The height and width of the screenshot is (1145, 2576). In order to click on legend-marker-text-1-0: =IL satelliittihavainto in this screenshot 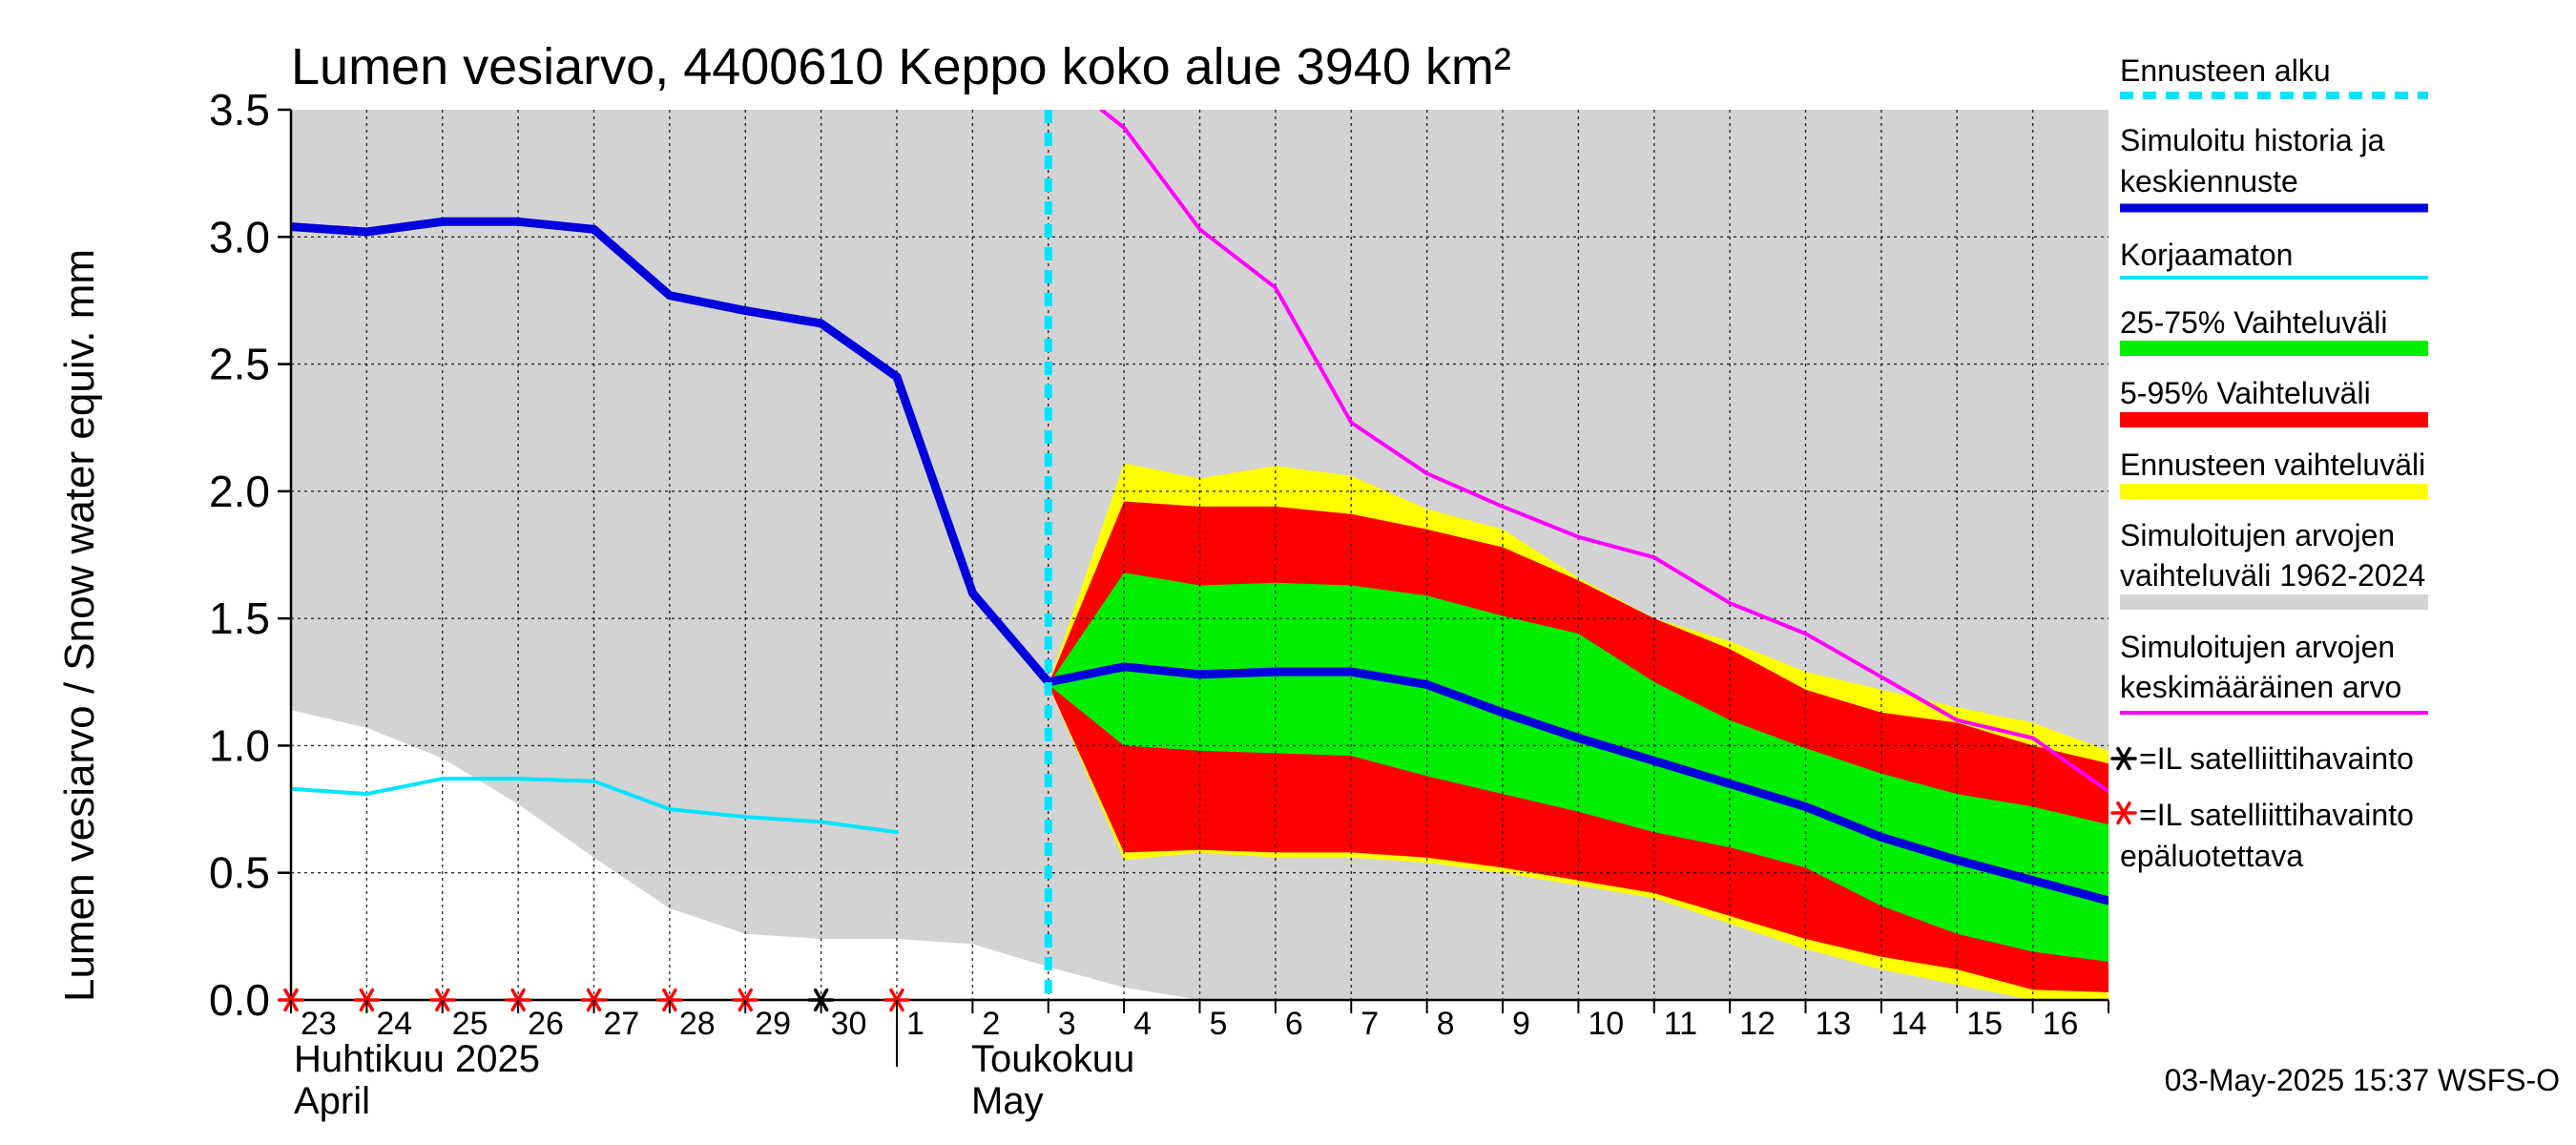, I will do `click(2276, 815)`.